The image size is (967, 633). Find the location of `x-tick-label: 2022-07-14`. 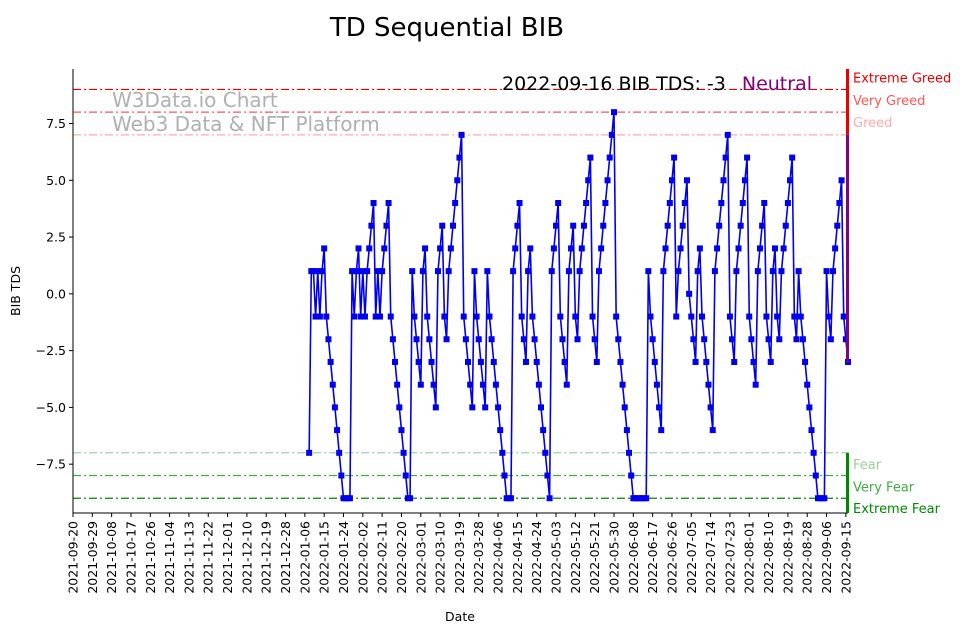

x-tick-label: 2022-07-14 is located at coordinates (710, 557).